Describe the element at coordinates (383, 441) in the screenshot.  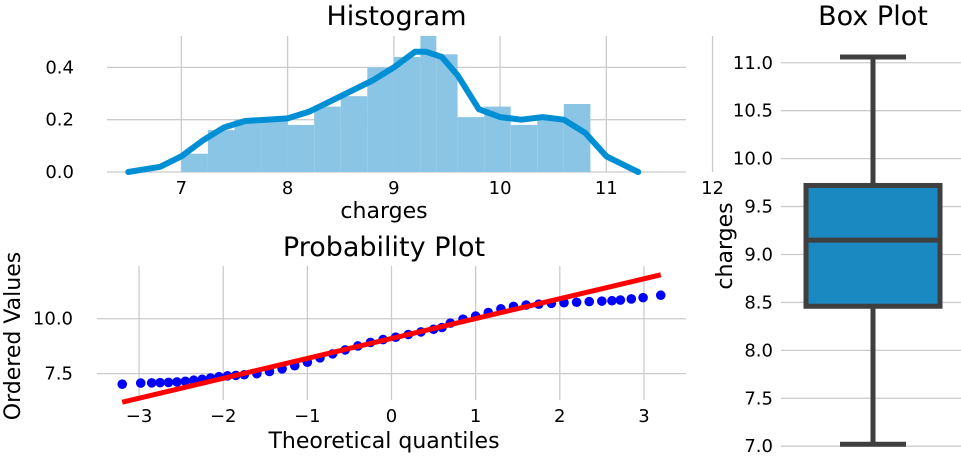
I see `probability-xlabel: Theoretical quantiles` at that location.